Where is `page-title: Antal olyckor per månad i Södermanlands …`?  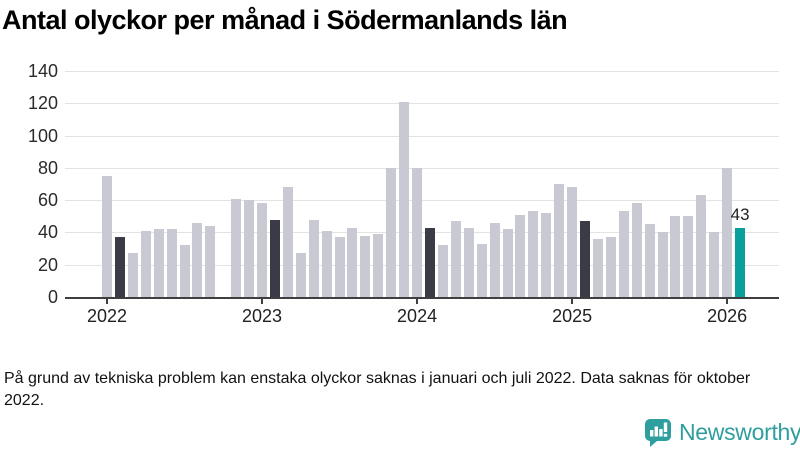 page-title: Antal olyckor per månad i Södermanlands … is located at coordinates (285, 20).